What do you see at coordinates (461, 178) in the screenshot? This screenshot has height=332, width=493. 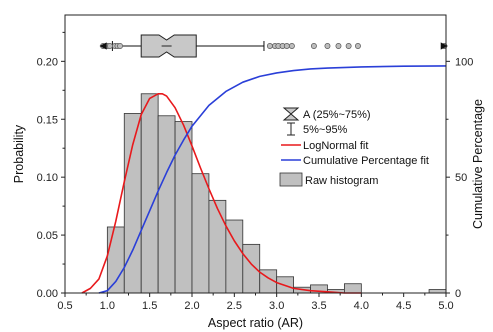 I see `y2-tick-label: 50` at bounding box center [461, 178].